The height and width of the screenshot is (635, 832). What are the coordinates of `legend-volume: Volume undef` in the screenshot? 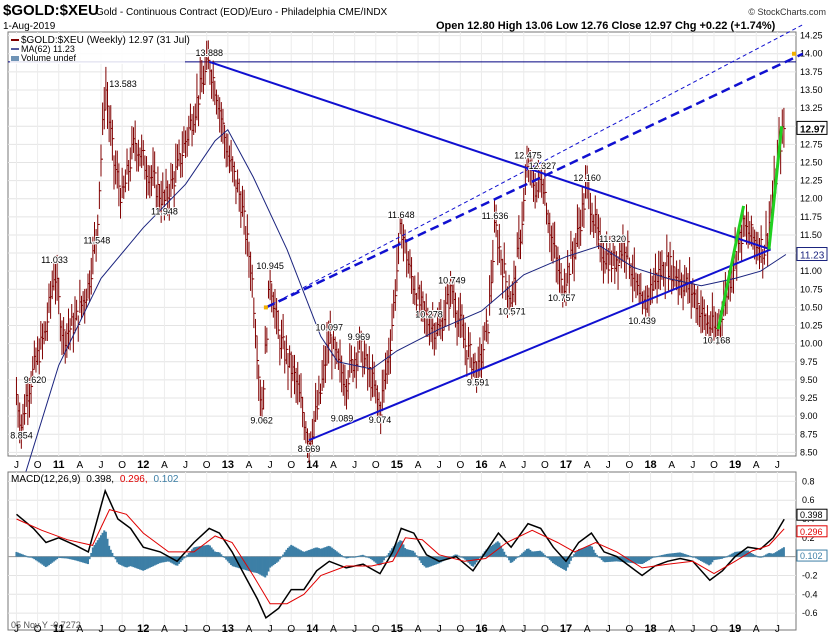 It's located at (49, 58).